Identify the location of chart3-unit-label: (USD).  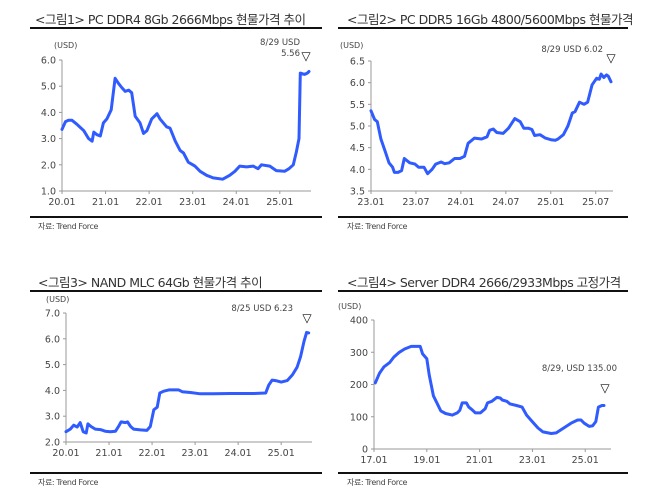
(57, 299).